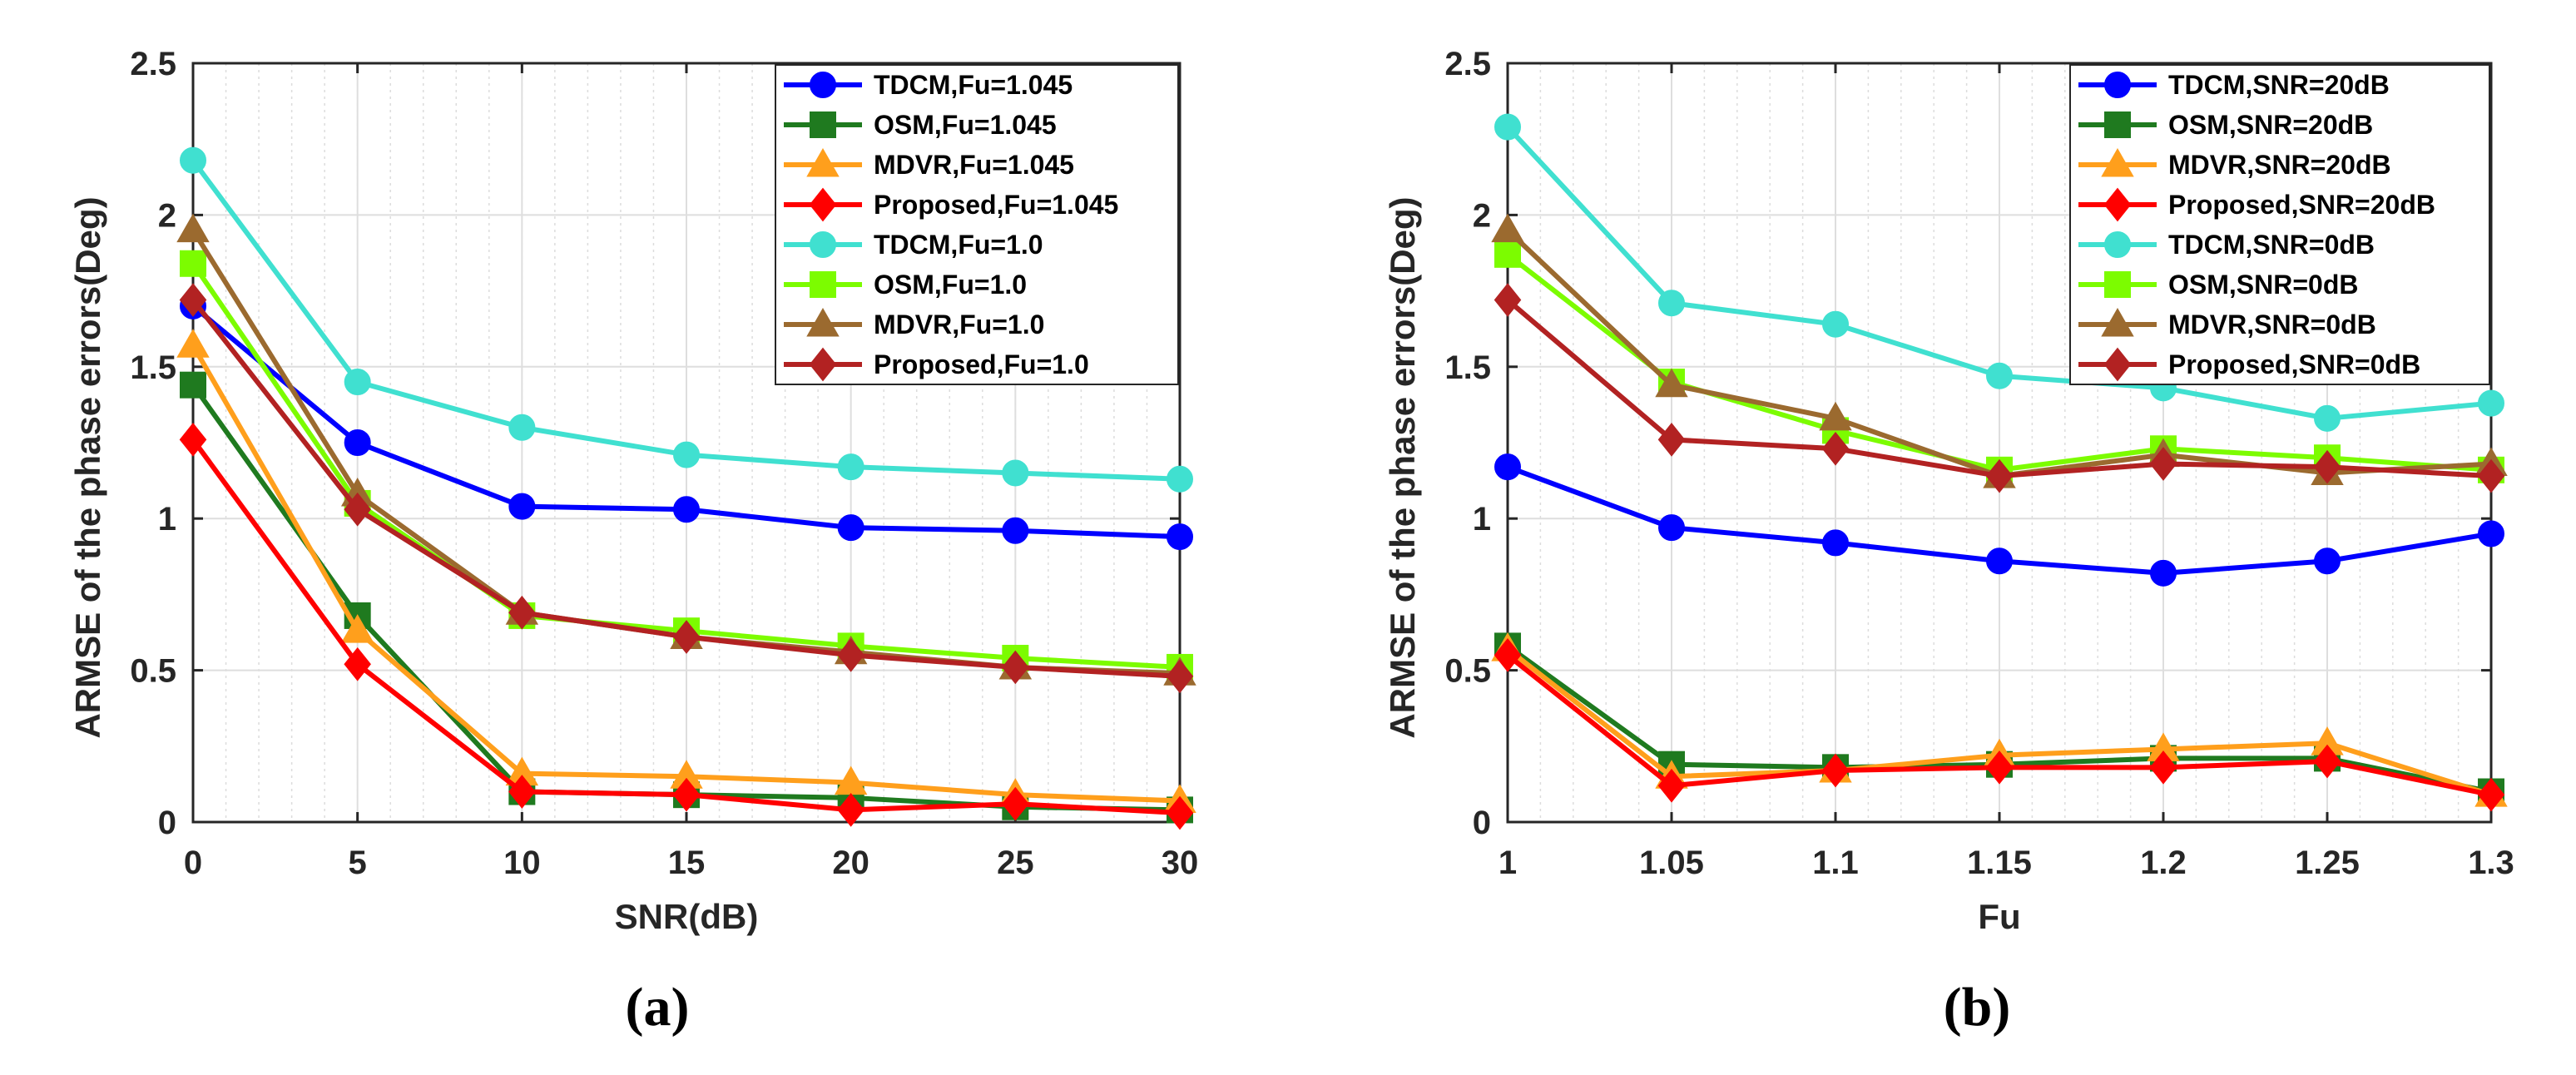 This screenshot has width=2576, height=1075. I want to click on legend-item: MDVR,SNR=20dB, so click(2235, 163).